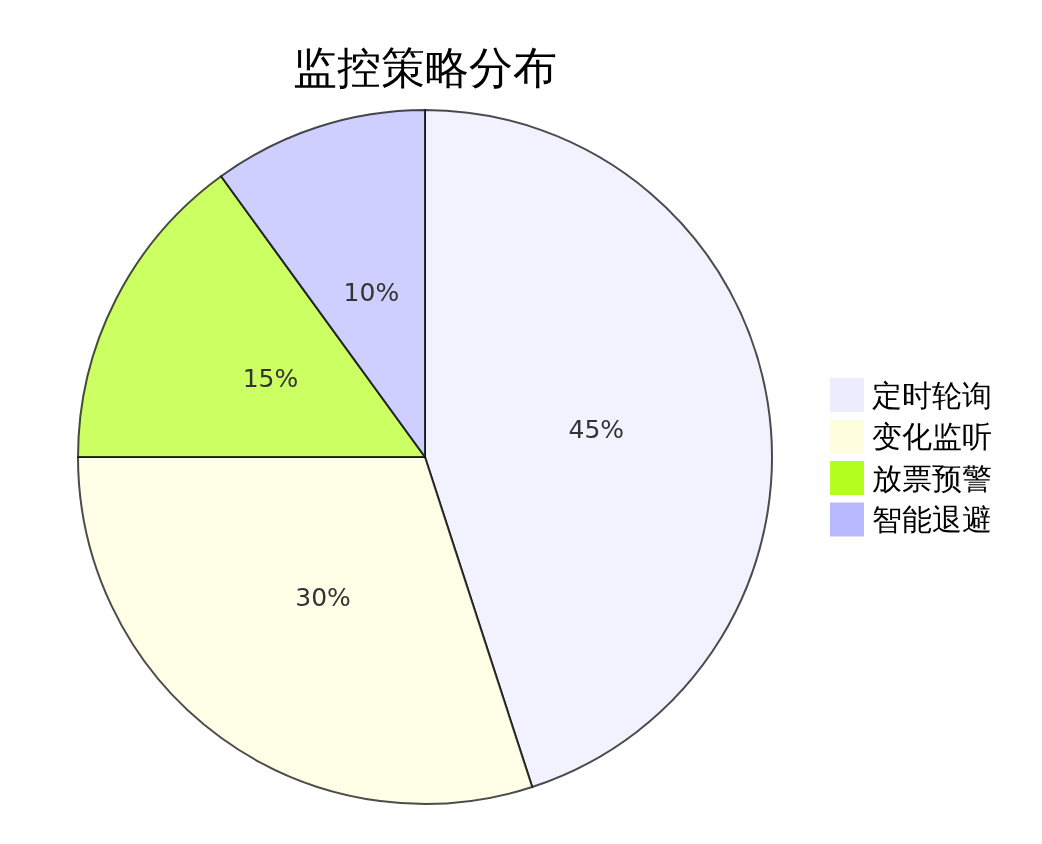  Describe the element at coordinates (932, 395) in the screenshot. I see `legend-label: 定时轮询` at that location.